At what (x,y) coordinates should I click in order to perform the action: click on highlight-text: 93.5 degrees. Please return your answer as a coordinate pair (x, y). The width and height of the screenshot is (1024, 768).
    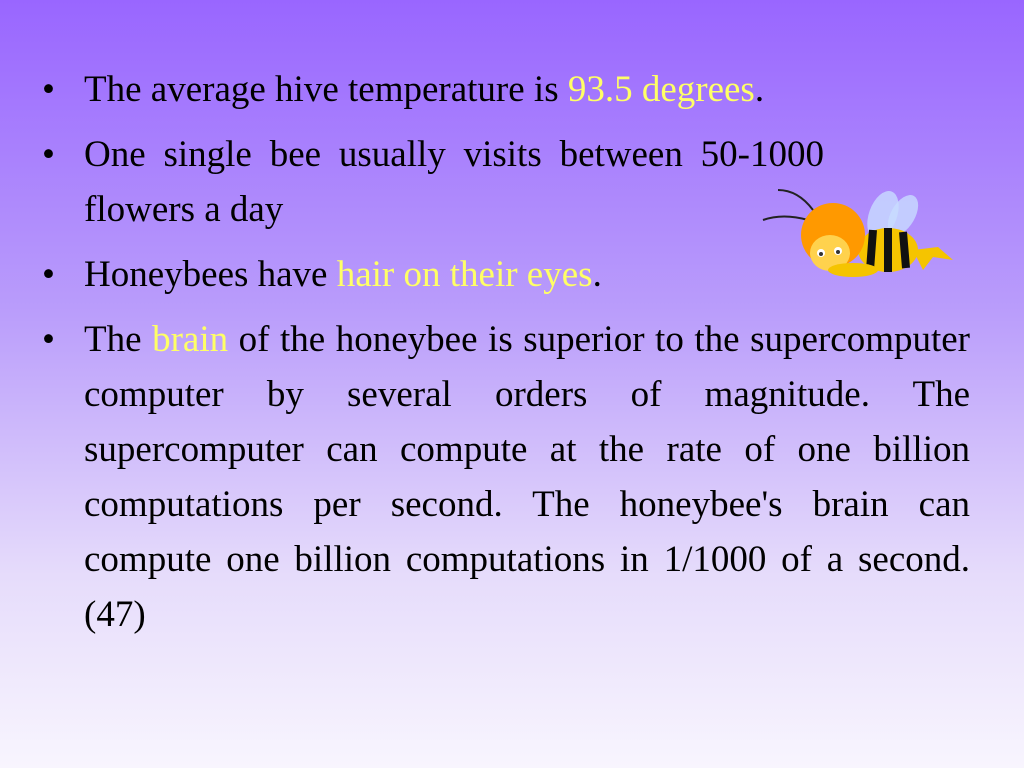
    Looking at the image, I should click on (661, 89).